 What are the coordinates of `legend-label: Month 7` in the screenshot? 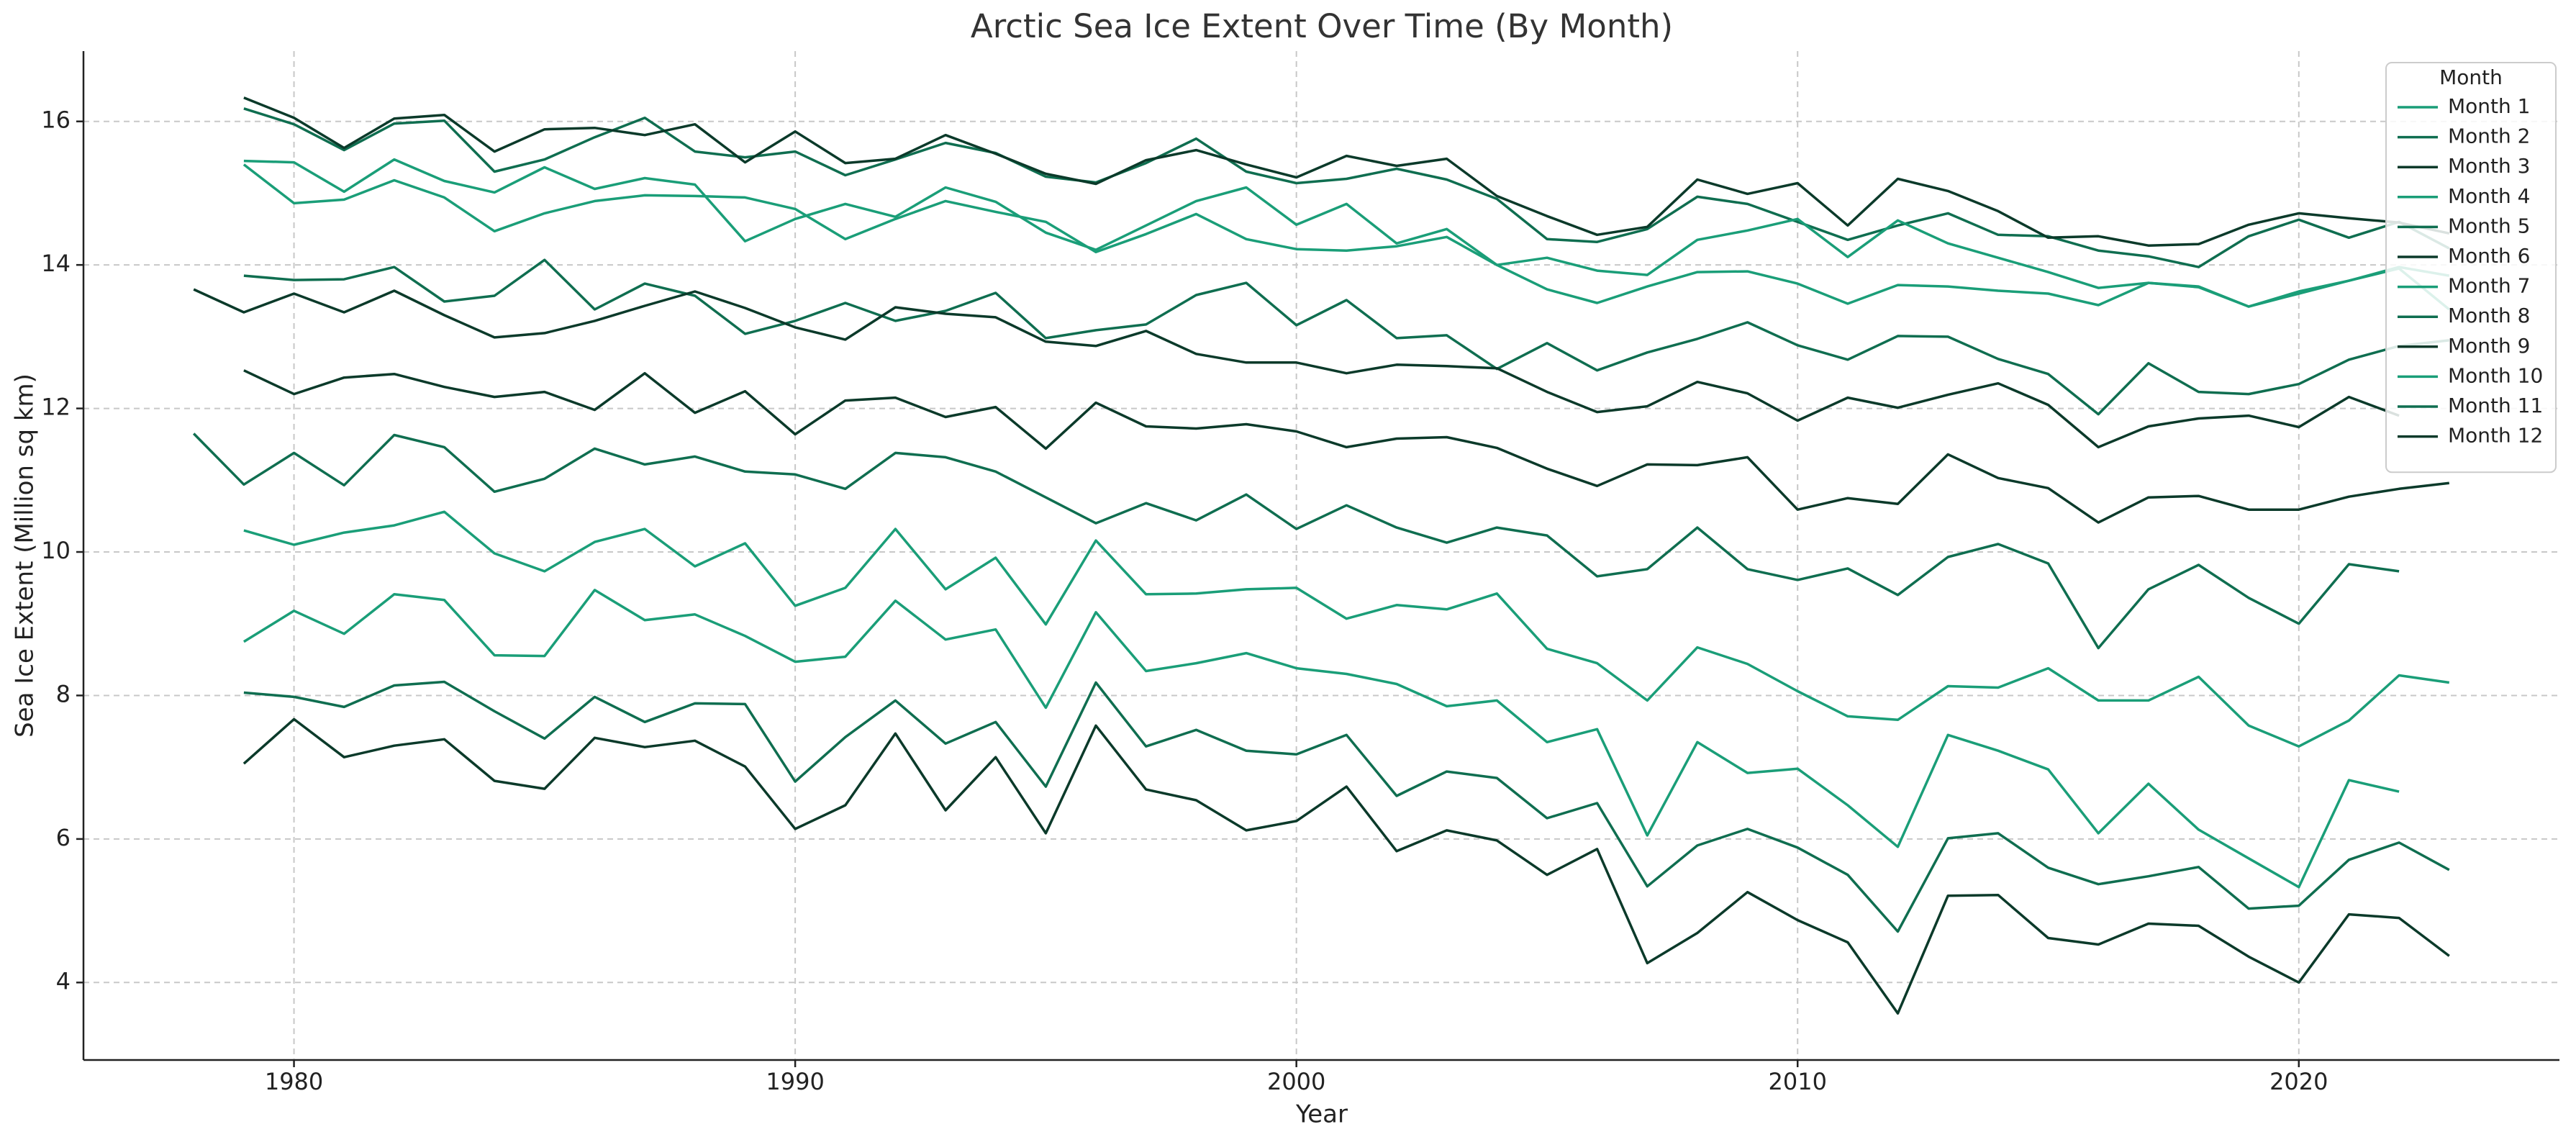 It's located at (2489, 286).